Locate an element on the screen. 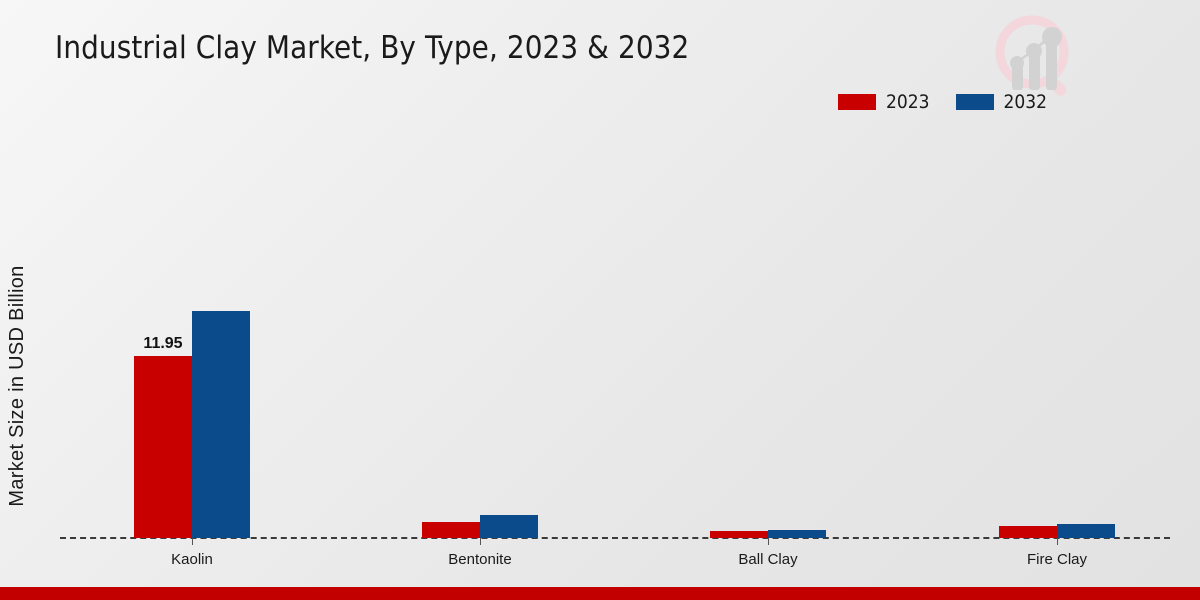 The height and width of the screenshot is (600, 1200). footer-band is located at coordinates (600, 593).